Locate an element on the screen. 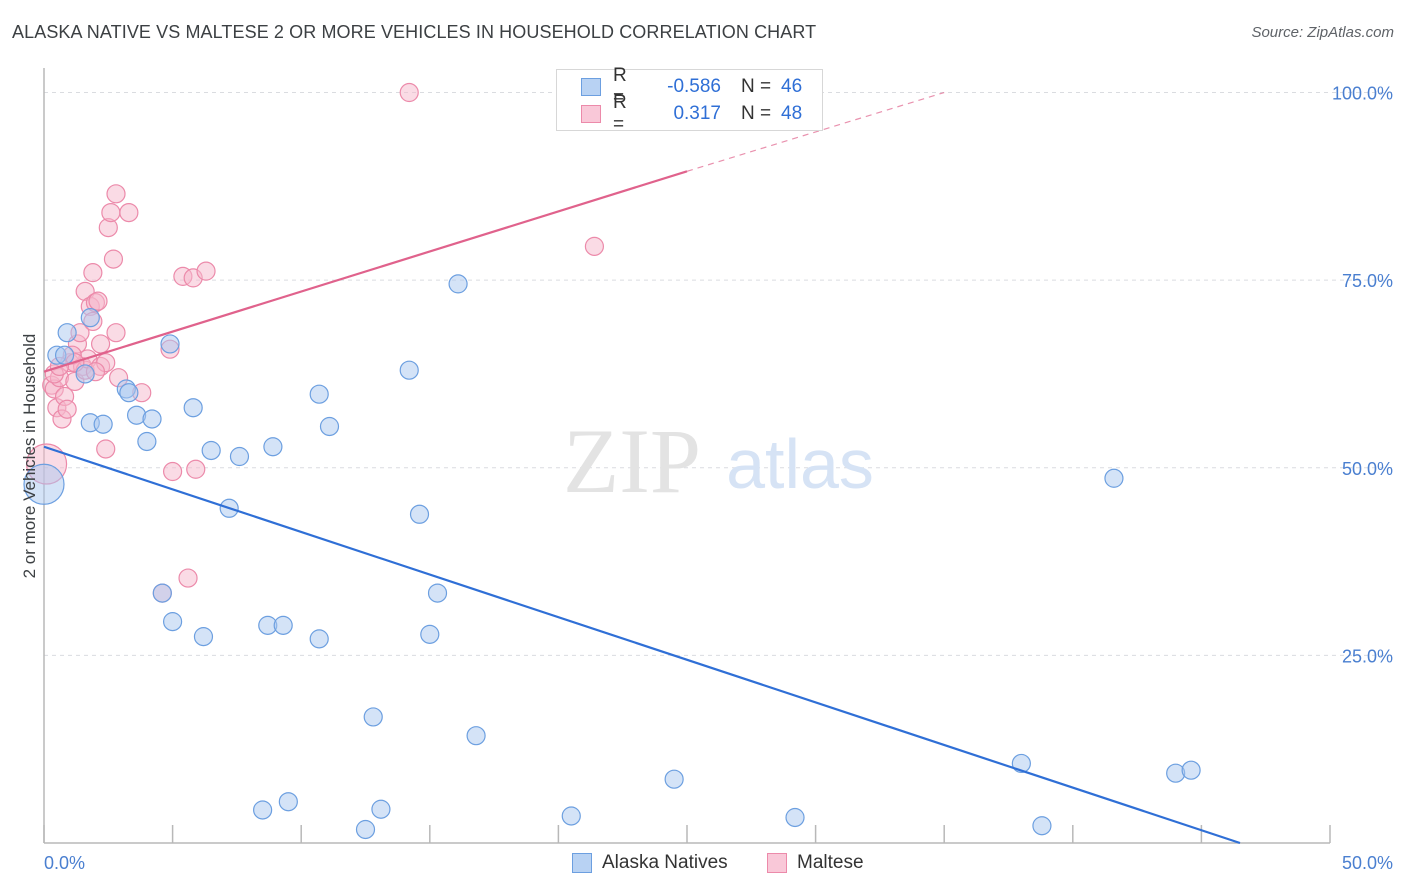 This screenshot has height=892, width=1406. legend-r-value: 0.317 is located at coordinates (697, 113).